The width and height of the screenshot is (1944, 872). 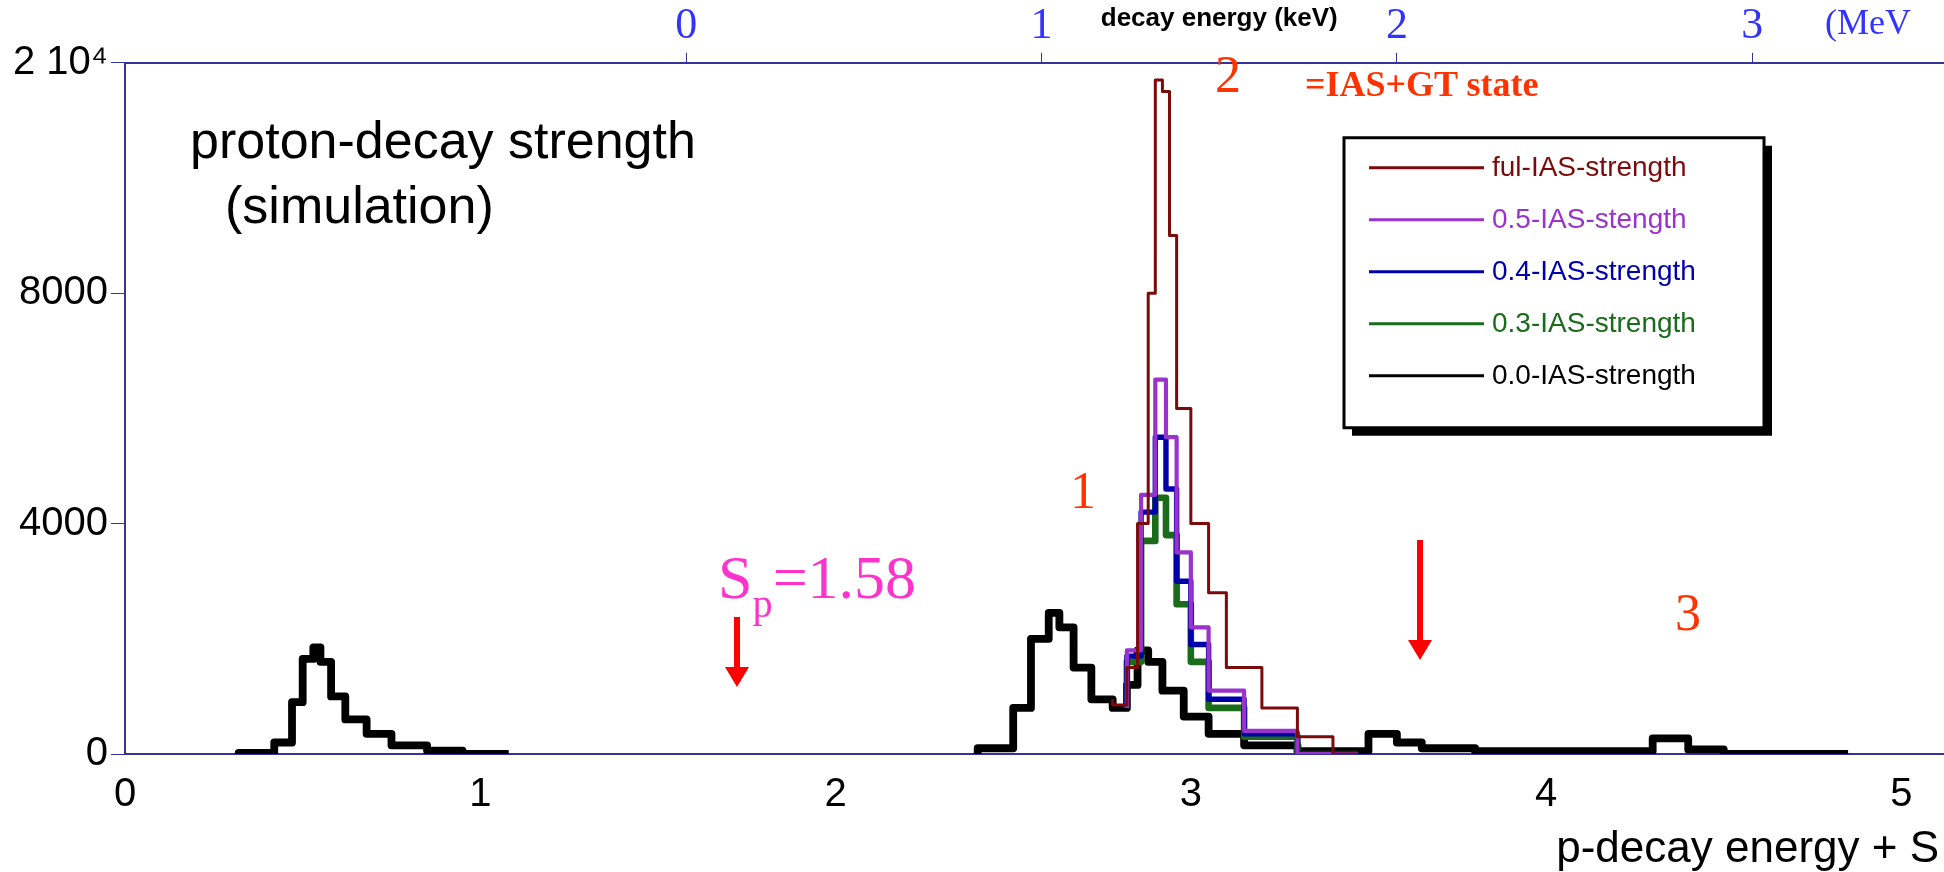 What do you see at coordinates (1219, 17) in the screenshot?
I see `x2-axis-title: decay energy (keV)` at bounding box center [1219, 17].